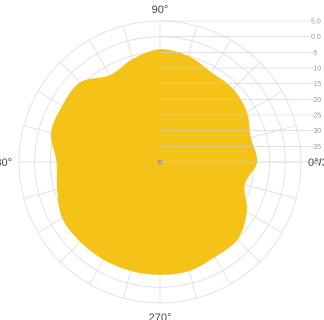  What do you see at coordinates (316, 100) in the screenshot?
I see `radial-tick-label: -20` at bounding box center [316, 100].